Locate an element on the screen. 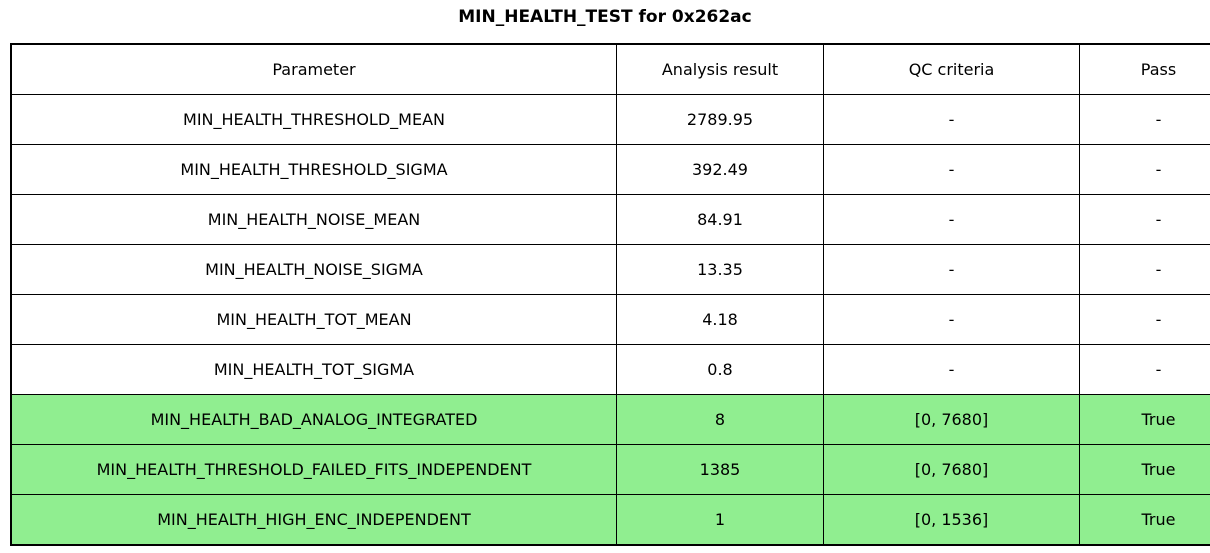 The width and height of the screenshot is (1210, 553). analysis-result-cell: 1 is located at coordinates (720, 520).